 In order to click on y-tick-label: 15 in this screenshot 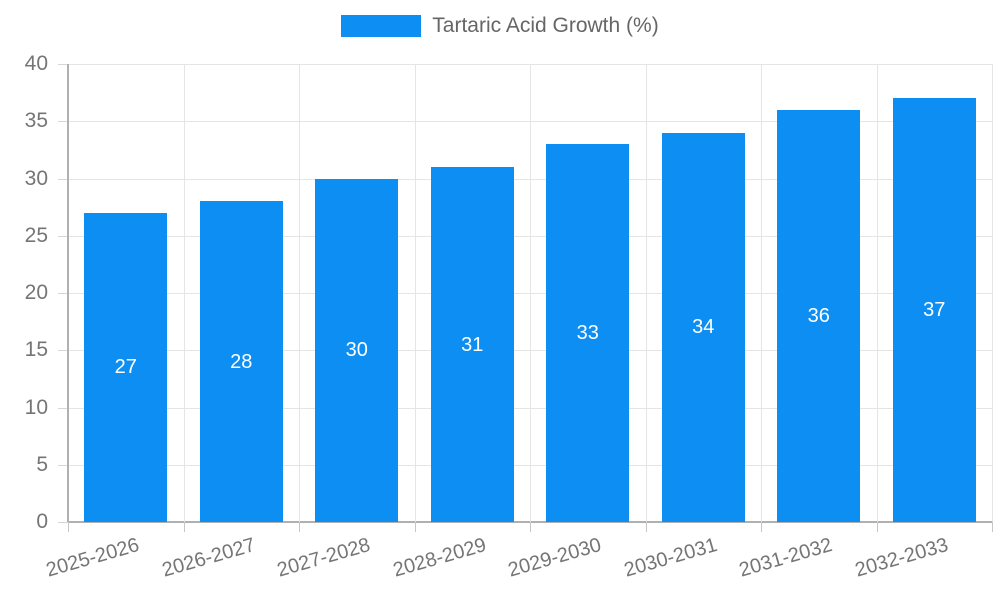, I will do `click(36, 350)`.